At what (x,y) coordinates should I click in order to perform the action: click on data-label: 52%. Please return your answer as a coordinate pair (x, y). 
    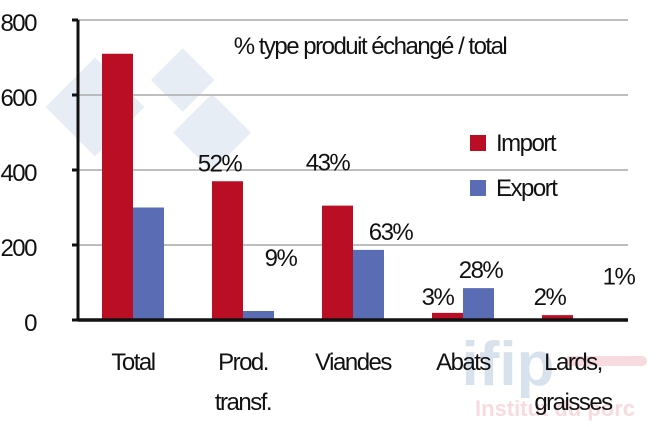
    Looking at the image, I should click on (220, 163).